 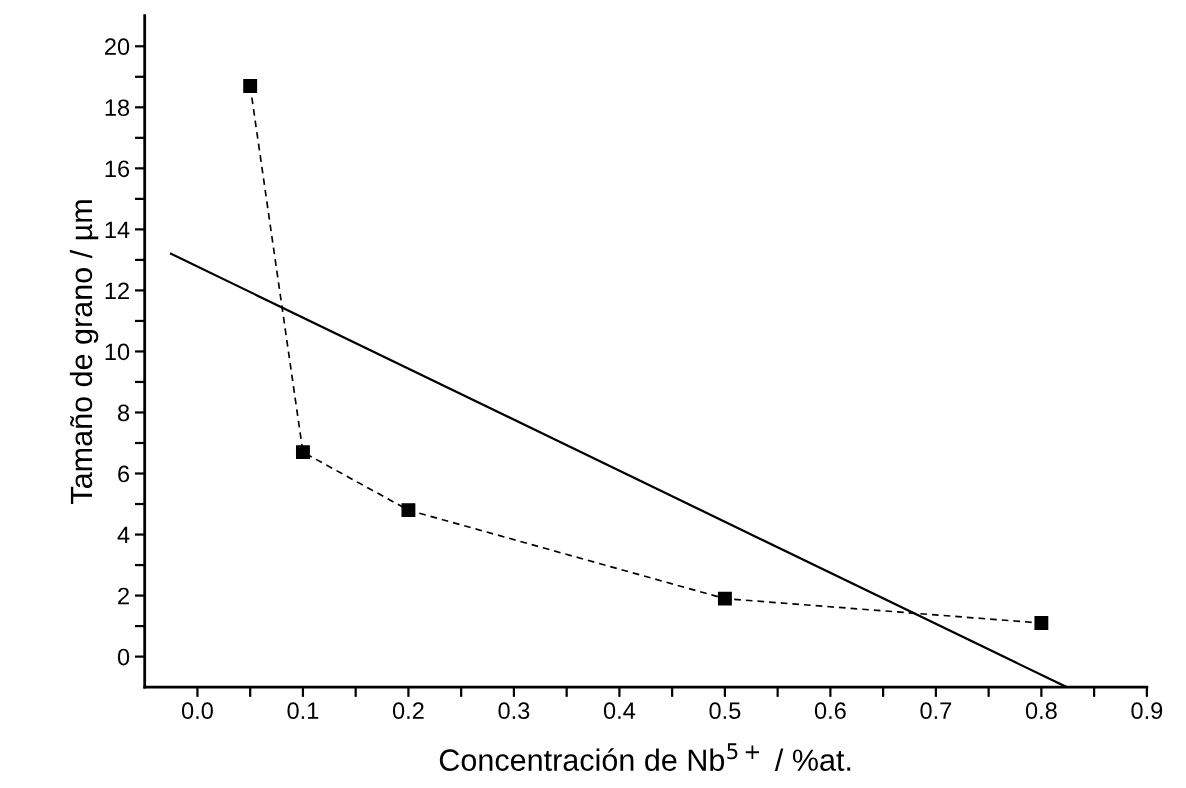 What do you see at coordinates (303, 711) in the screenshot?
I see `x-tick-label: 0.1` at bounding box center [303, 711].